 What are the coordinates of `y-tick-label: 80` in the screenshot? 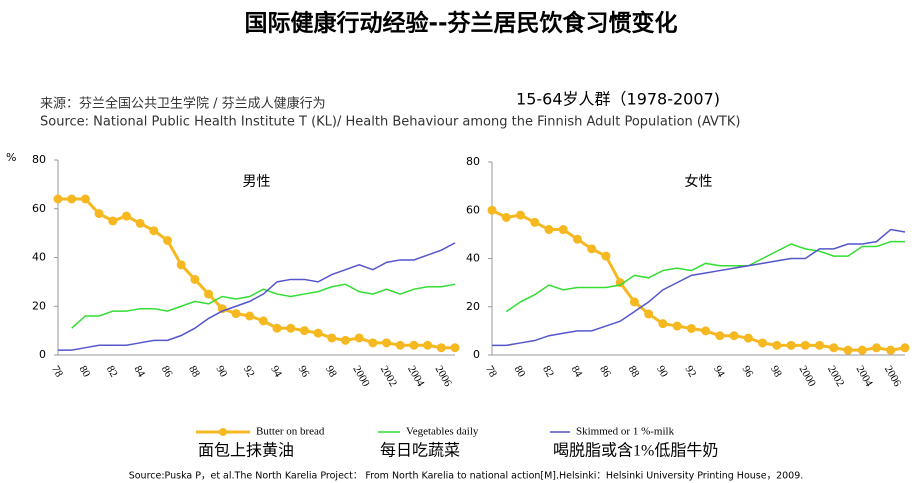 It's located at (473, 161).